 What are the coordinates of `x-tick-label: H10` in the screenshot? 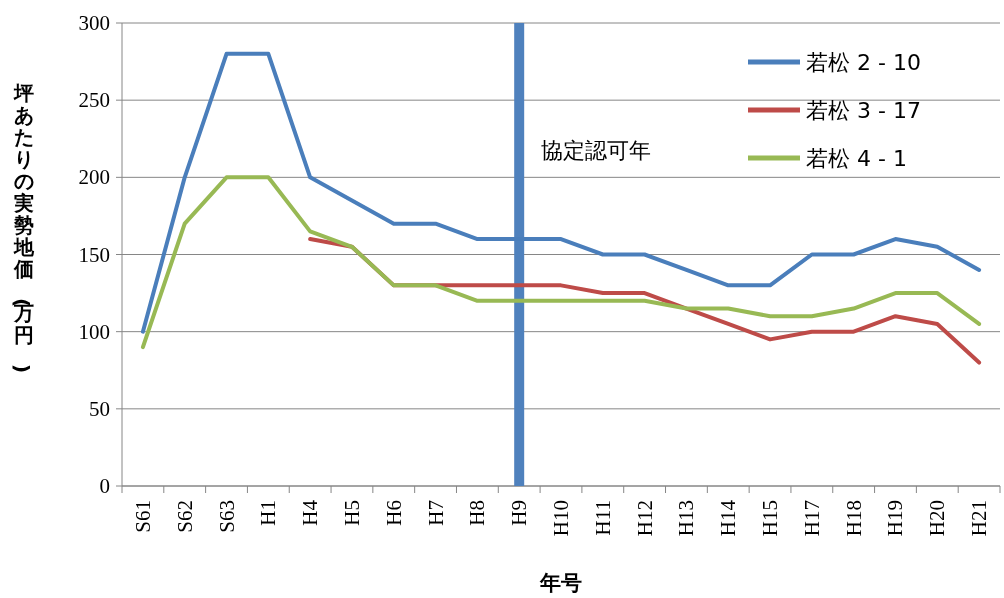 It's located at (561, 518).